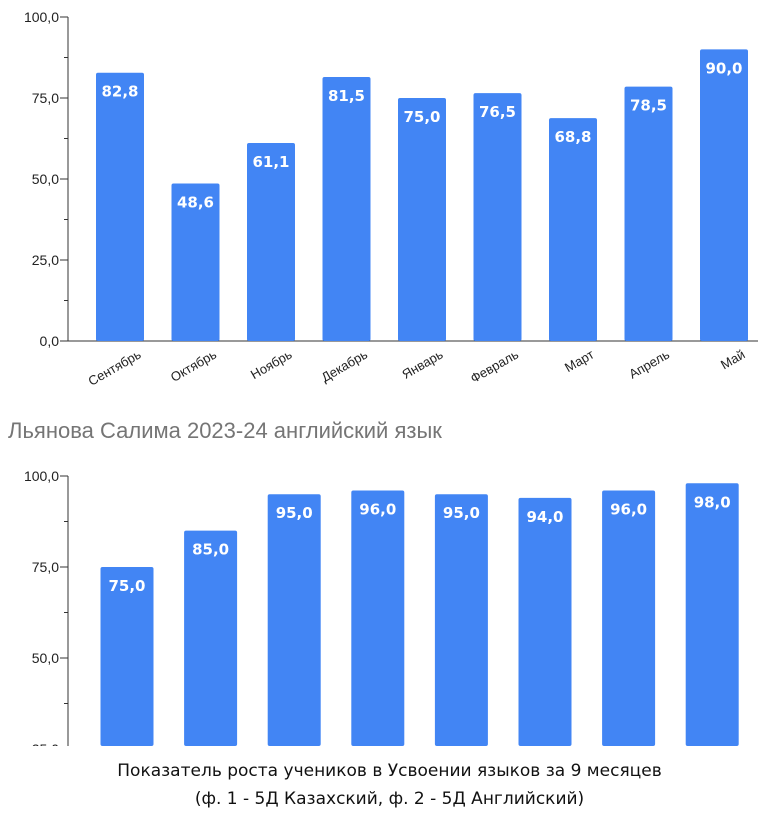  I want to click on data-label: 85,0, so click(210, 550).